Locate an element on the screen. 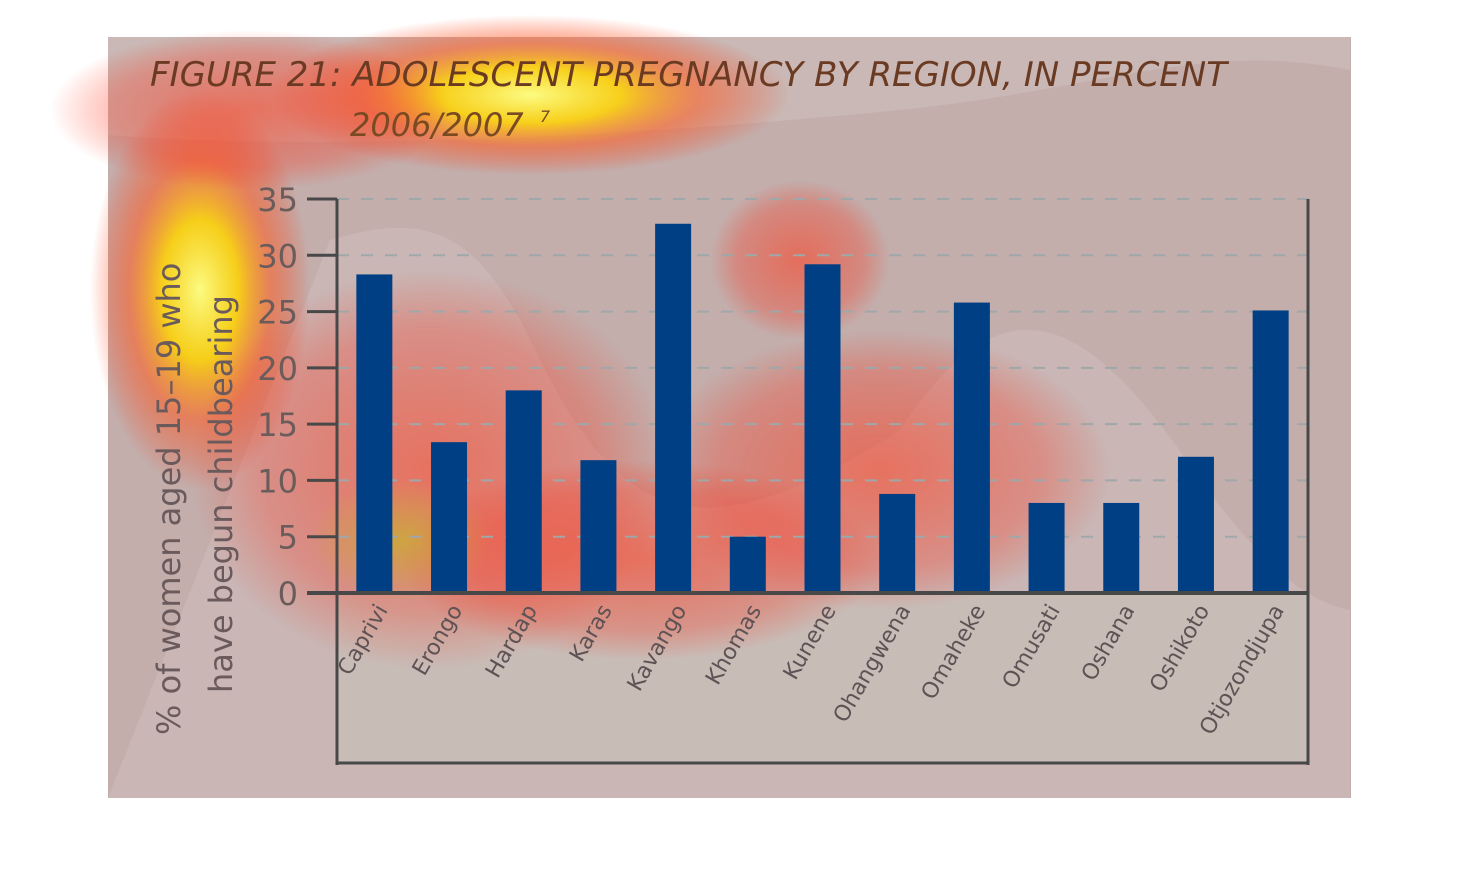  y-tick-label: 0 is located at coordinates (288, 594).